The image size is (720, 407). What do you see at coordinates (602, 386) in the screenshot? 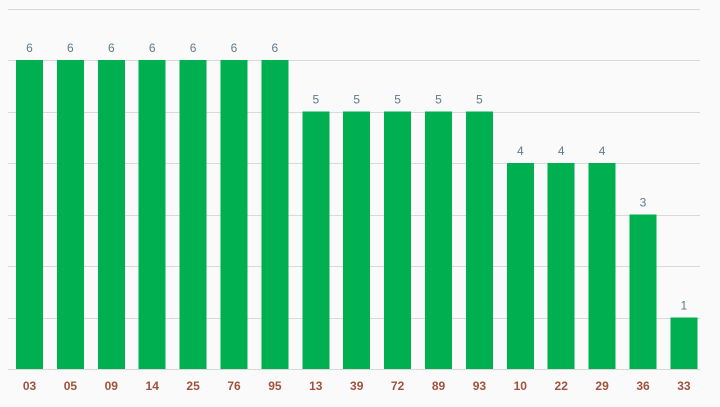
I see `x-tick-label-29: 29` at bounding box center [602, 386].